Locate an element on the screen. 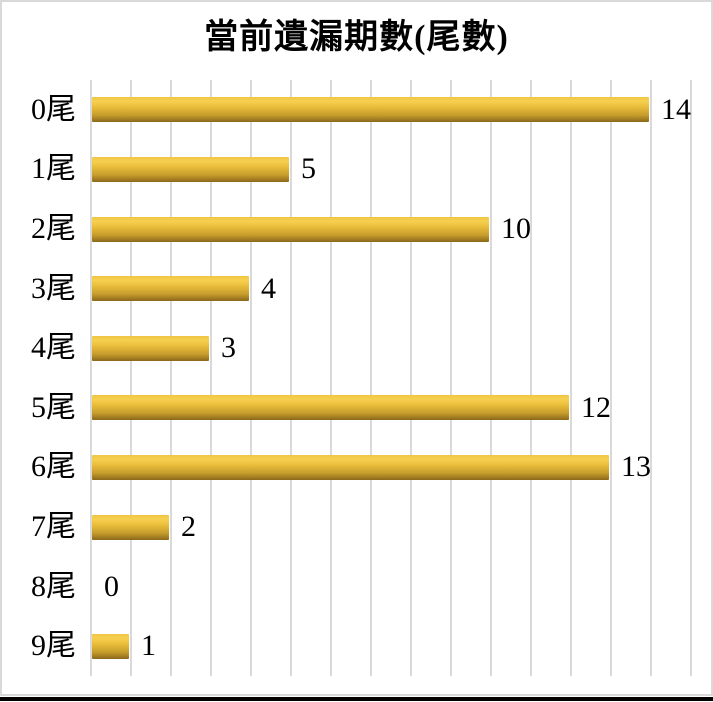 The image size is (713, 702). category-label: 5尾 is located at coordinates (53, 407).